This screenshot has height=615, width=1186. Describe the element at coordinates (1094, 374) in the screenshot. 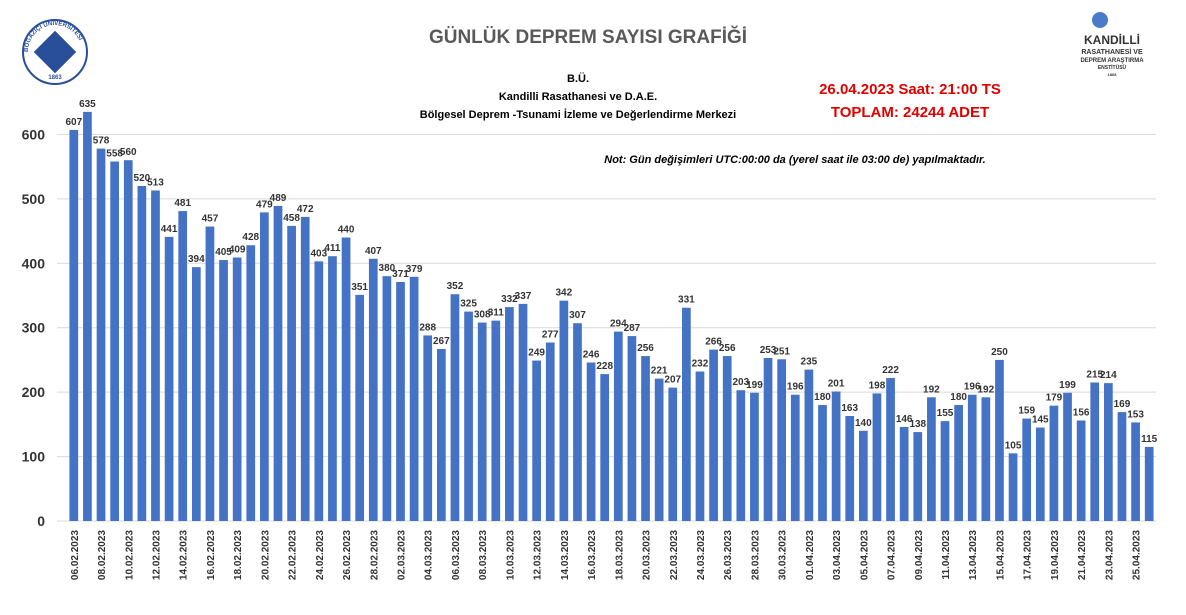

I see `data-label: 215` at that location.